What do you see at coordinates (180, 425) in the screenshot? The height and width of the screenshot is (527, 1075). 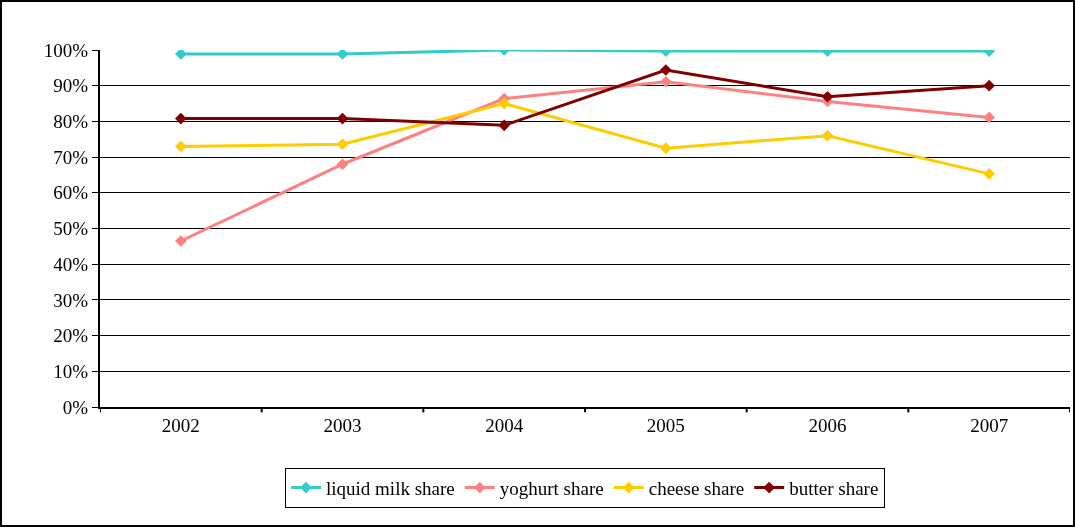 I see `x-tick-label: 2002` at bounding box center [180, 425].